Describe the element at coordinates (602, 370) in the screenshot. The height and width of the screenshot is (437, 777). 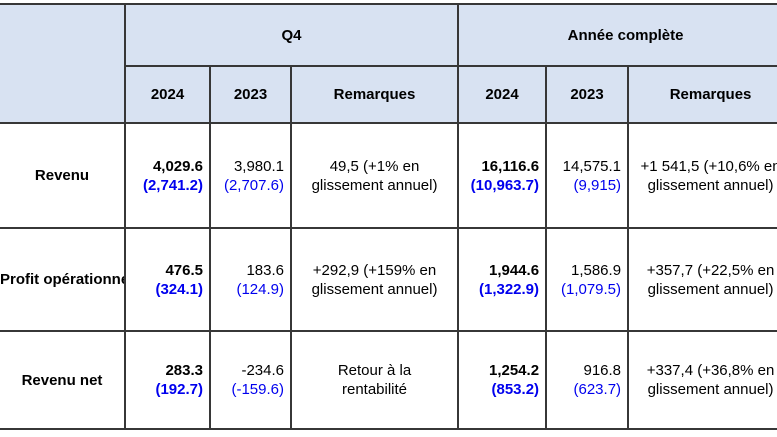
I see `value-primary: 916.8` at that location.